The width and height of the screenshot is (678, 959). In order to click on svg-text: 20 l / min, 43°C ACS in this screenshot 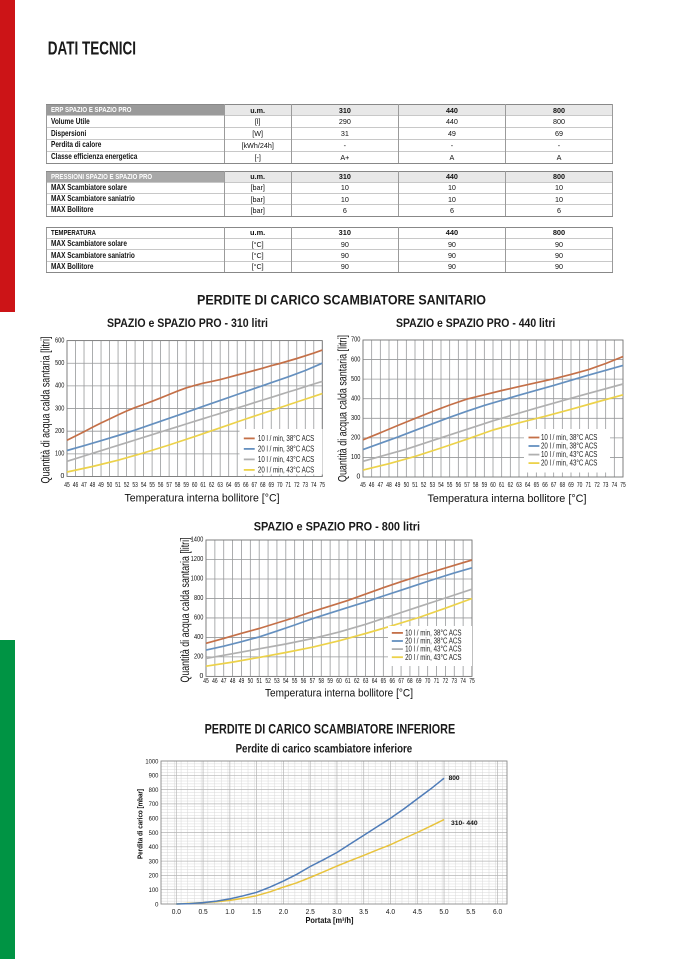, I will do `click(569, 463)`.